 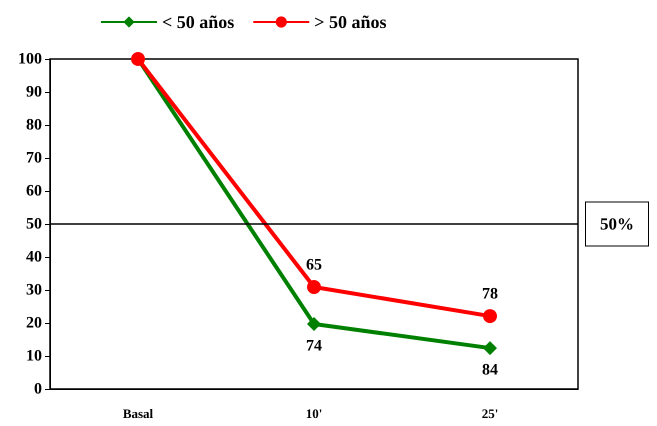 I want to click on y-tick-label: 10, so click(x=34, y=356).